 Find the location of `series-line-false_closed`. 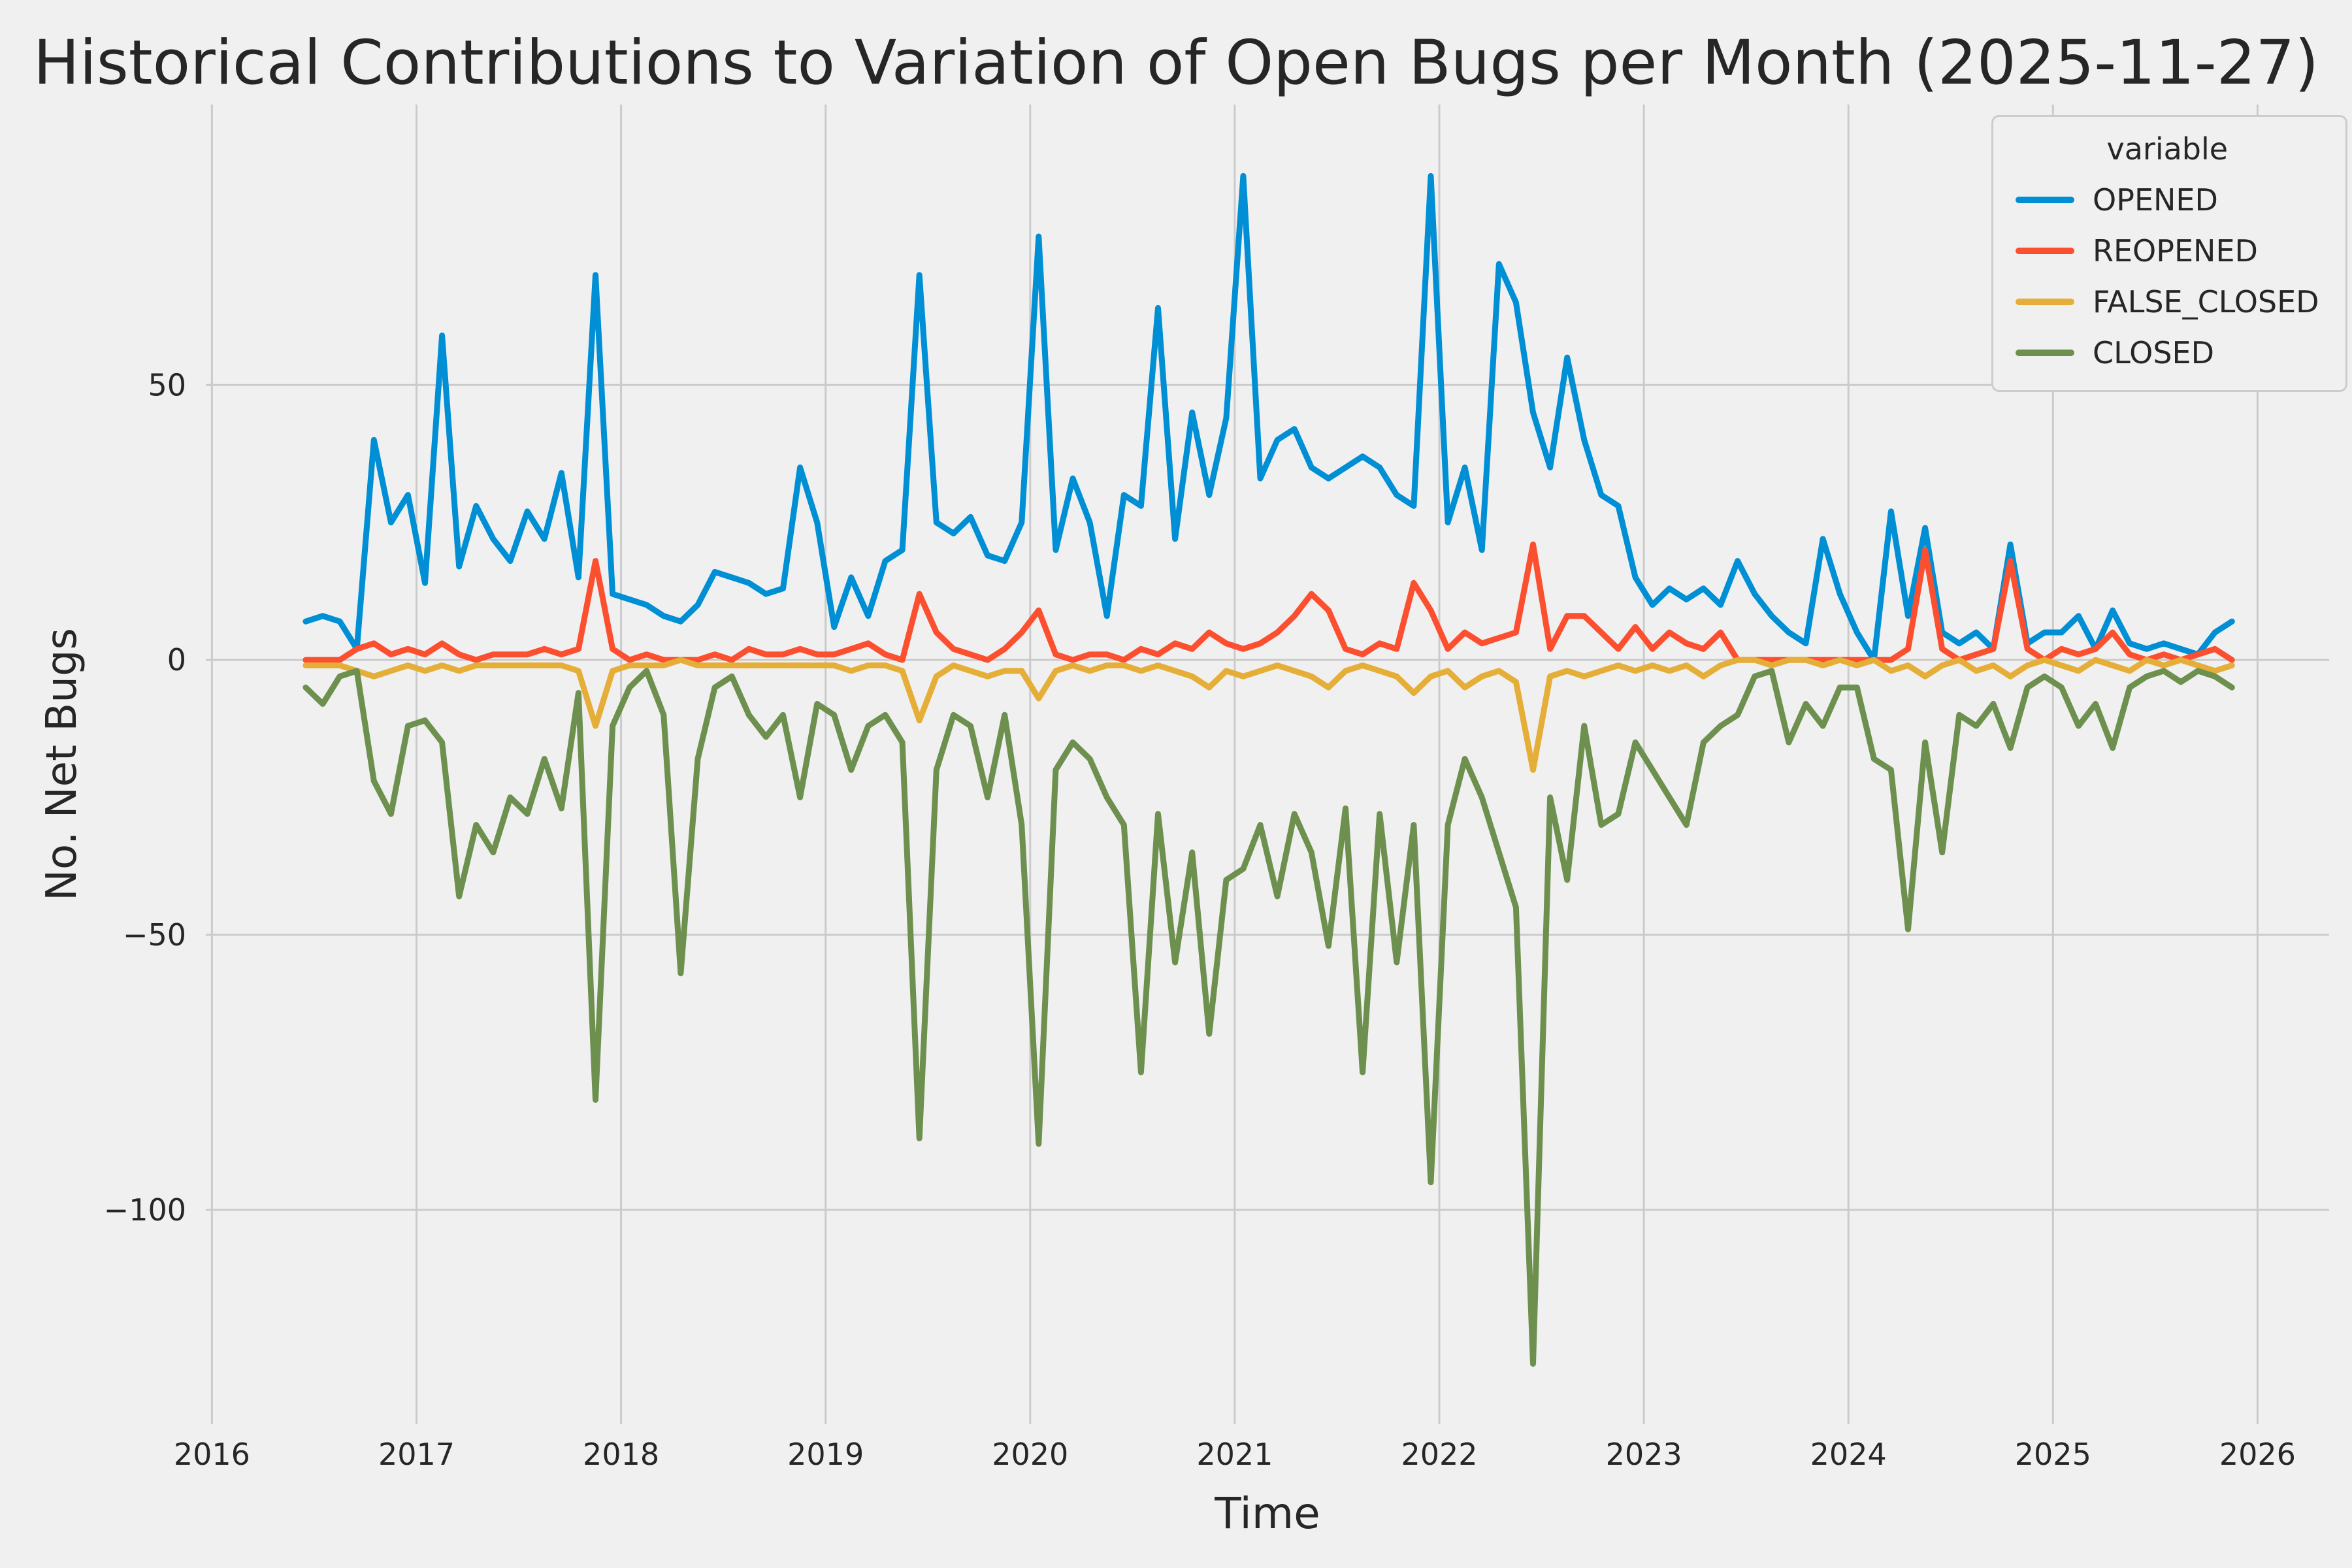

series-line-false_closed is located at coordinates (1268, 715).